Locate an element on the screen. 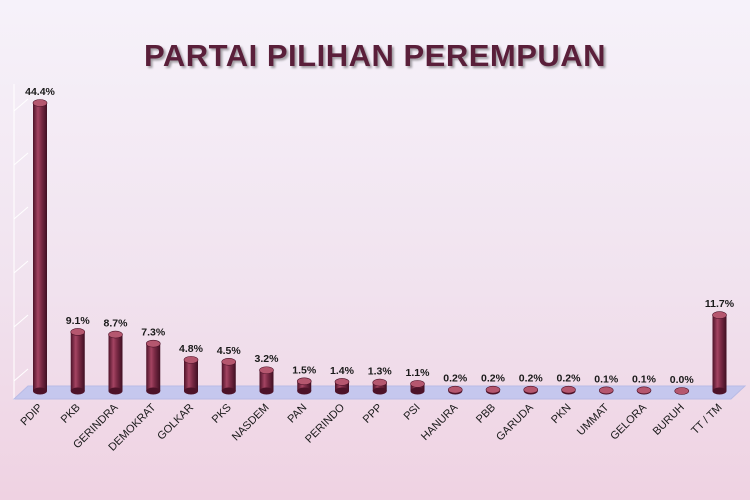 Image resolution: width=750 pixels, height=500 pixels. data-label: 1.5% is located at coordinates (304, 370).